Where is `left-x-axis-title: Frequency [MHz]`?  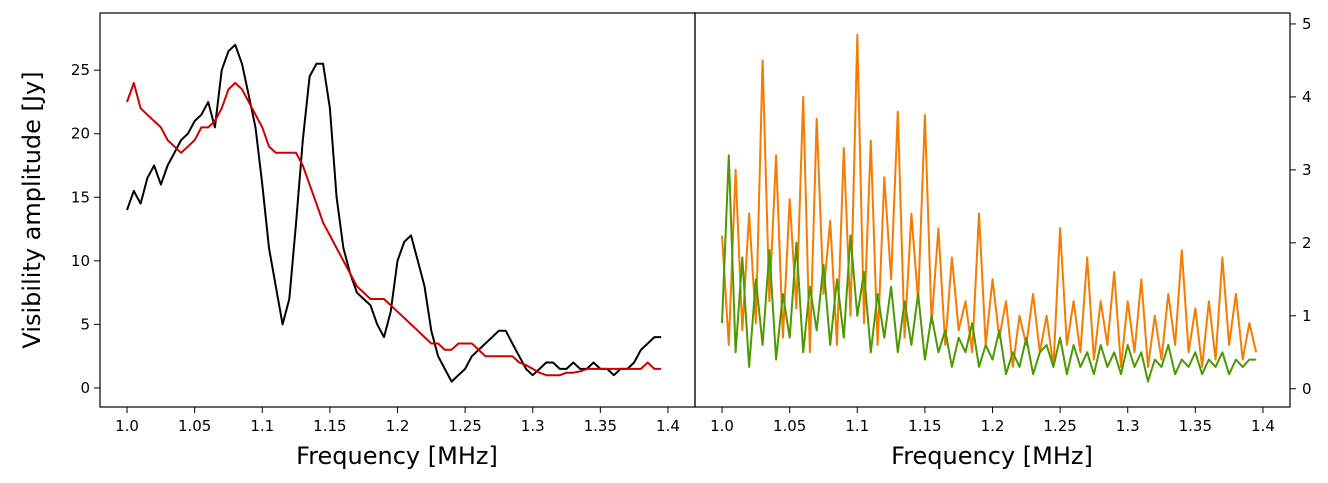
left-x-axis-title: Frequency [MHz] is located at coordinates (397, 456).